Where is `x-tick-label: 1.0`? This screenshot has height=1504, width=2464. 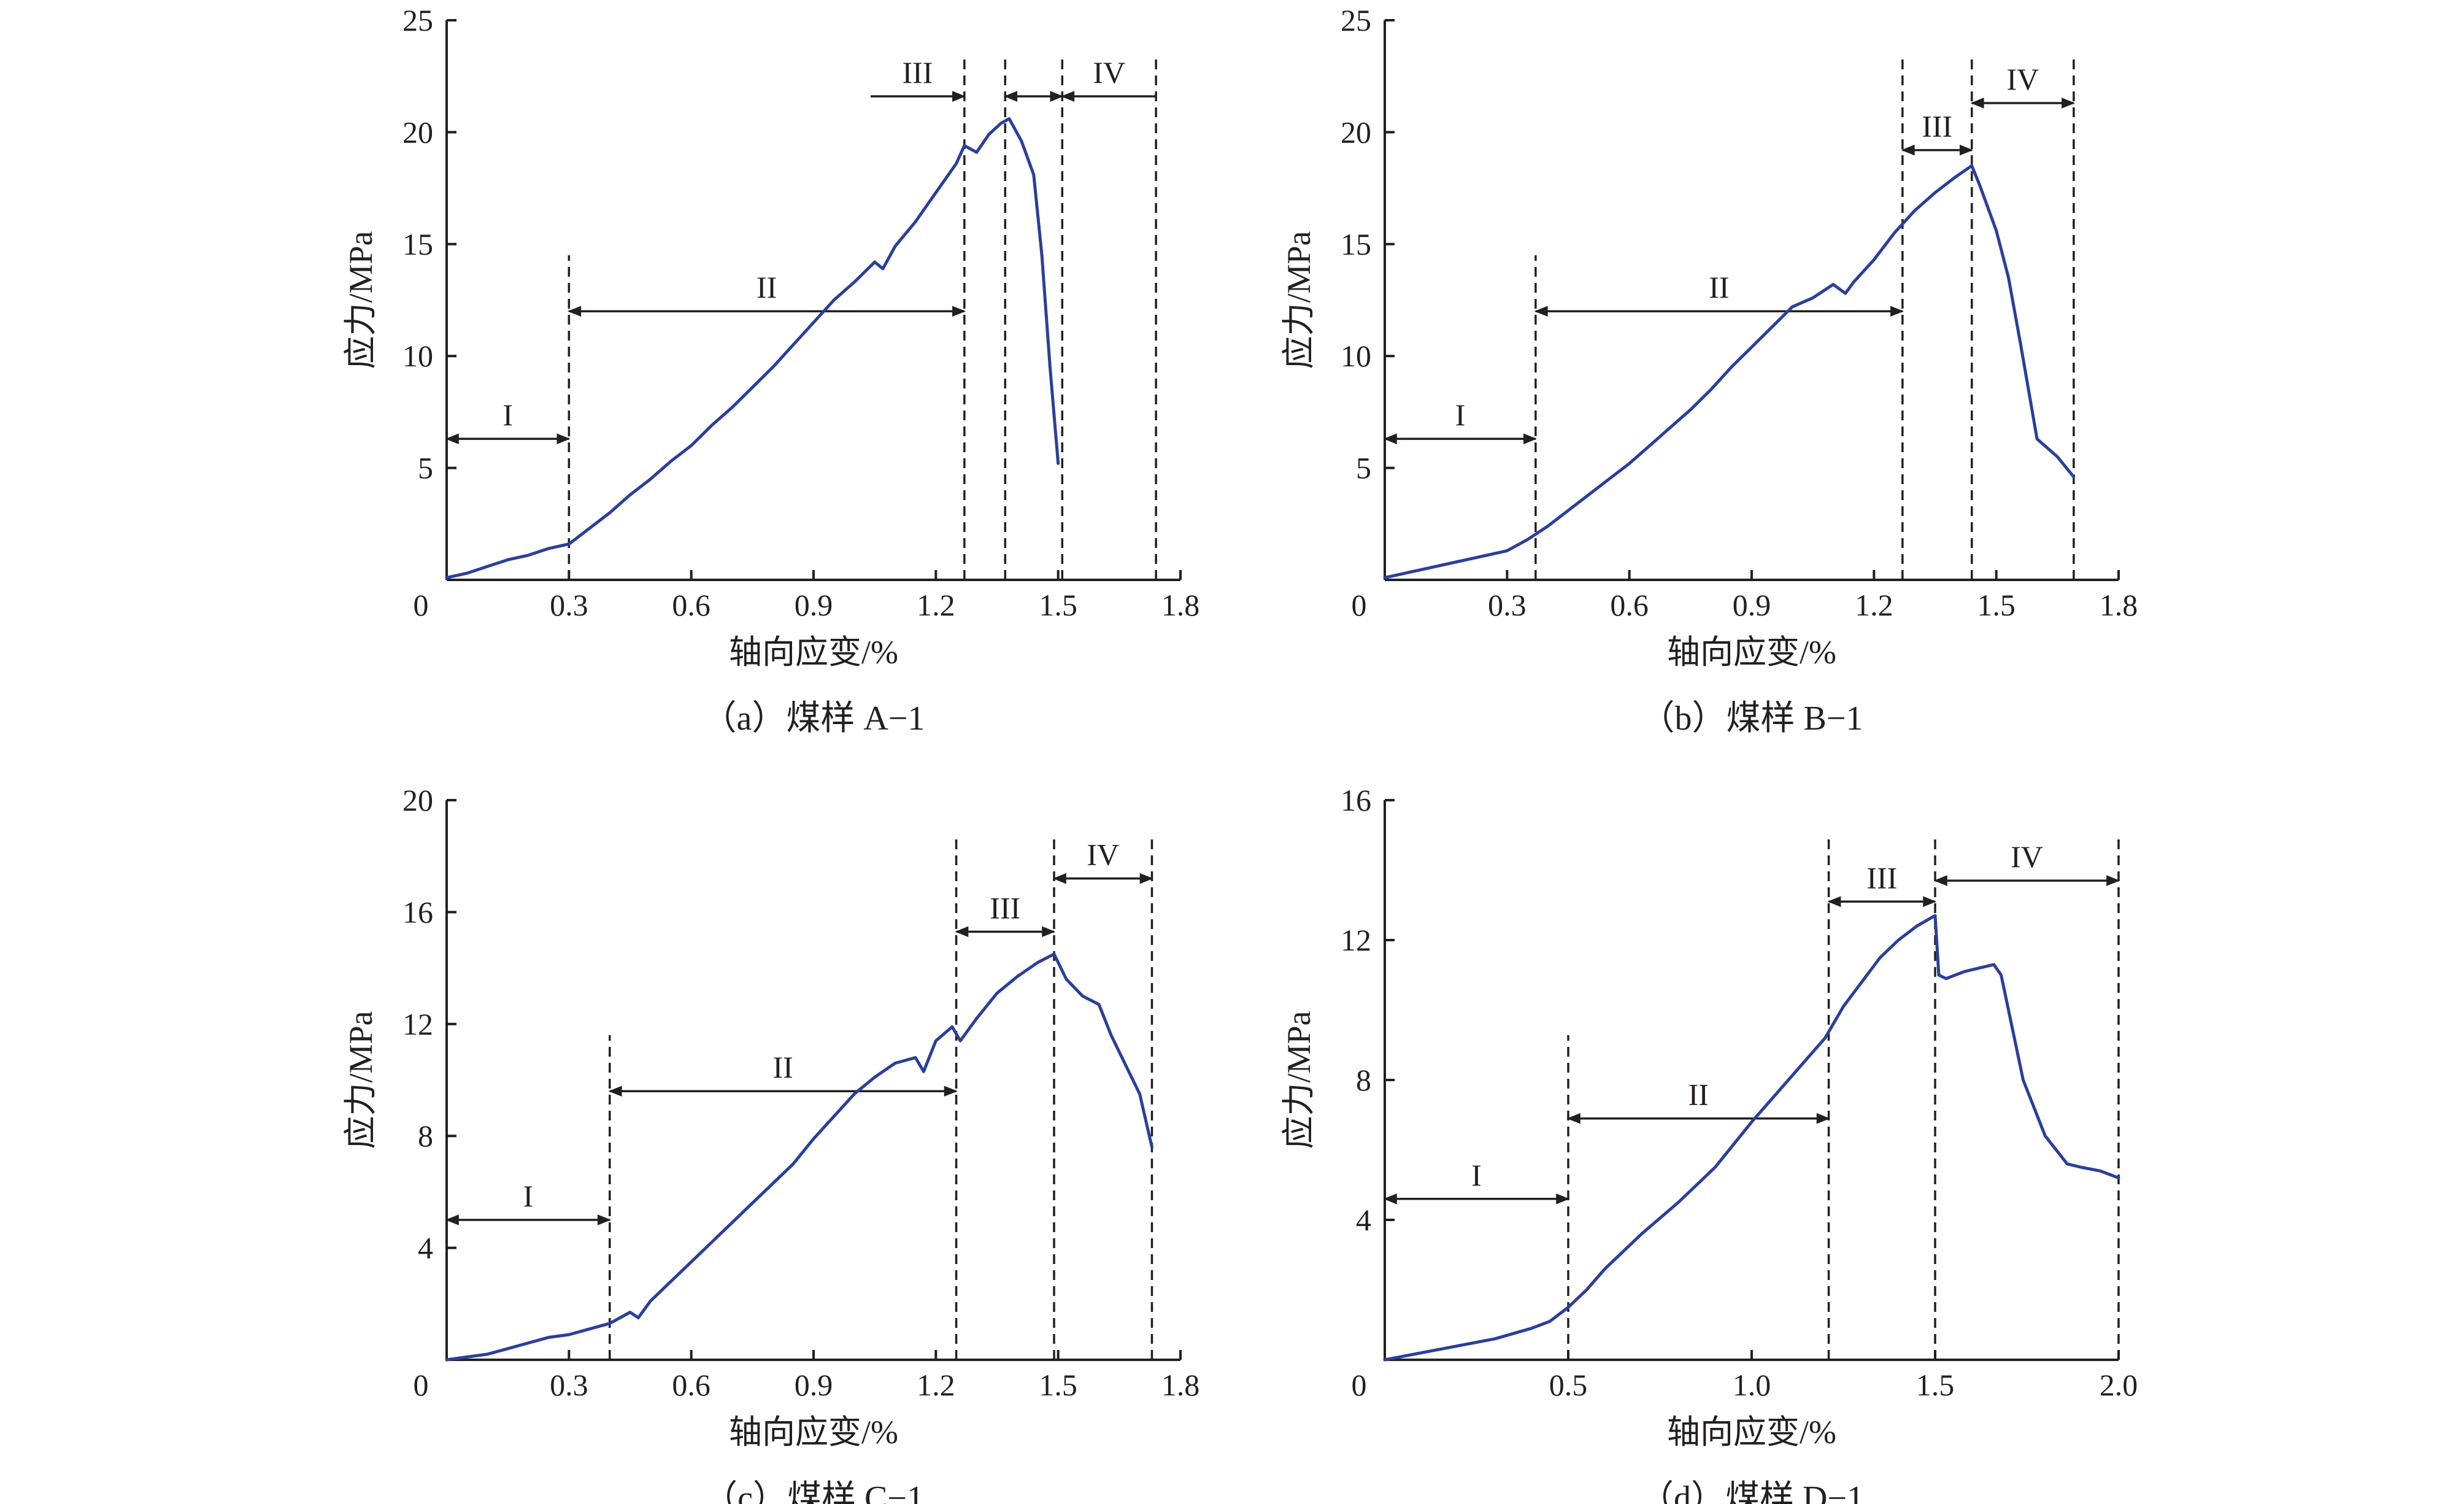 x-tick-label: 1.0 is located at coordinates (1752, 1385).